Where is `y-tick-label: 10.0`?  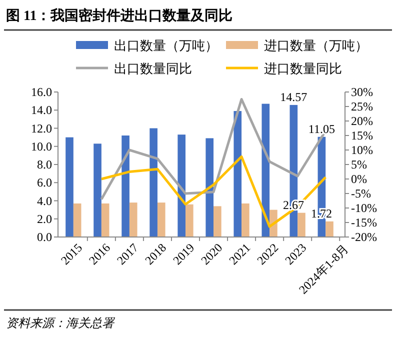
y-tick-label: 10.0 is located at coordinates (41, 146).